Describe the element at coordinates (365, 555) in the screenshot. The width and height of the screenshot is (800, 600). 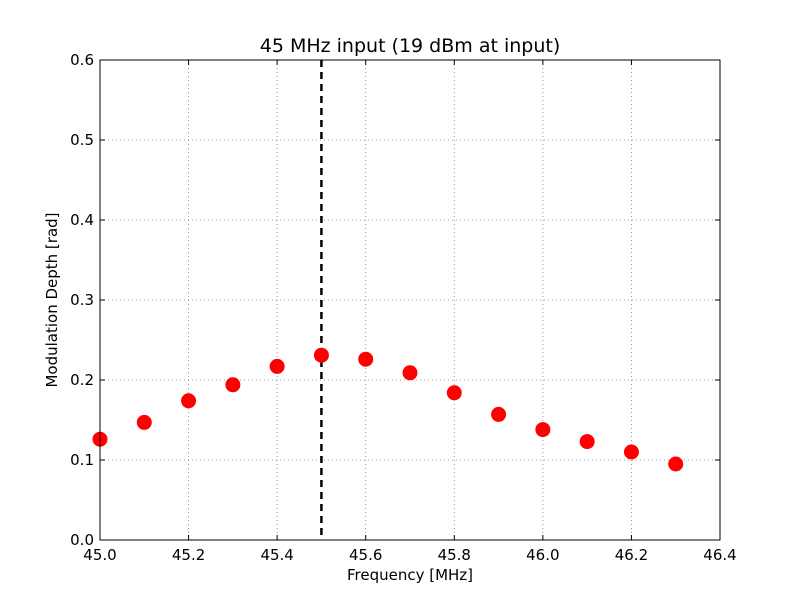
I see `x-tick-label: 45.6` at that location.